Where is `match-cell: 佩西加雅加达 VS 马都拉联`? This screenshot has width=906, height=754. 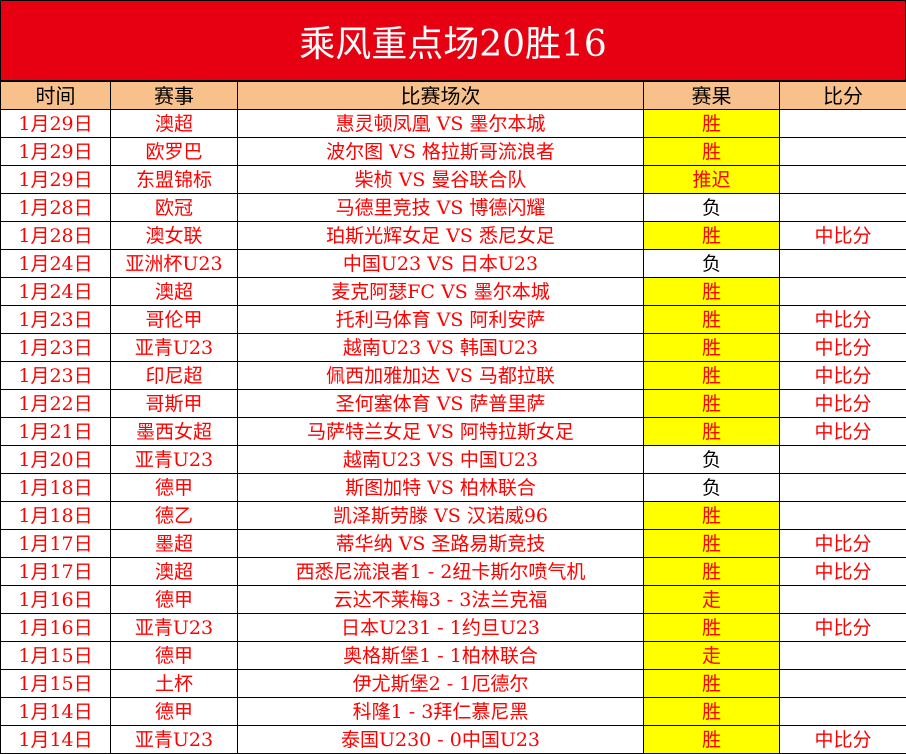
match-cell: 佩西加雅加达 VS 马都拉联 is located at coordinates (441, 376).